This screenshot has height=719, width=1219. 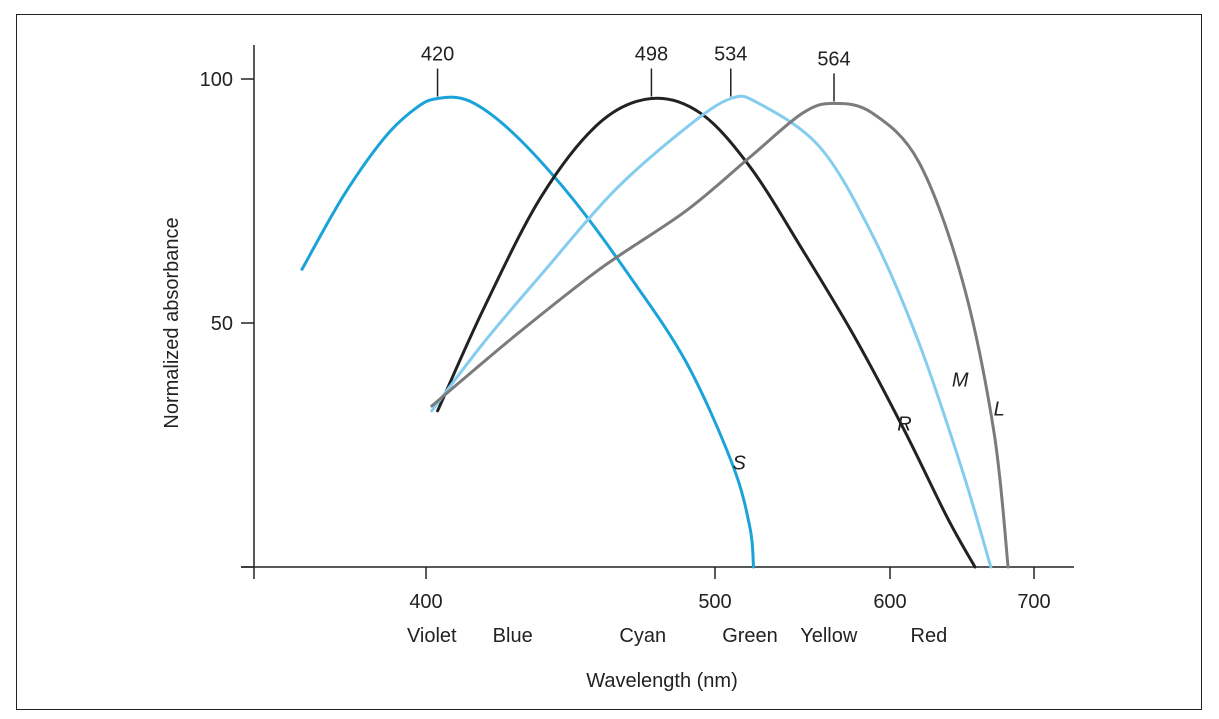 I want to click on x-axis-title: Wavelength (nm), so click(x=662, y=681).